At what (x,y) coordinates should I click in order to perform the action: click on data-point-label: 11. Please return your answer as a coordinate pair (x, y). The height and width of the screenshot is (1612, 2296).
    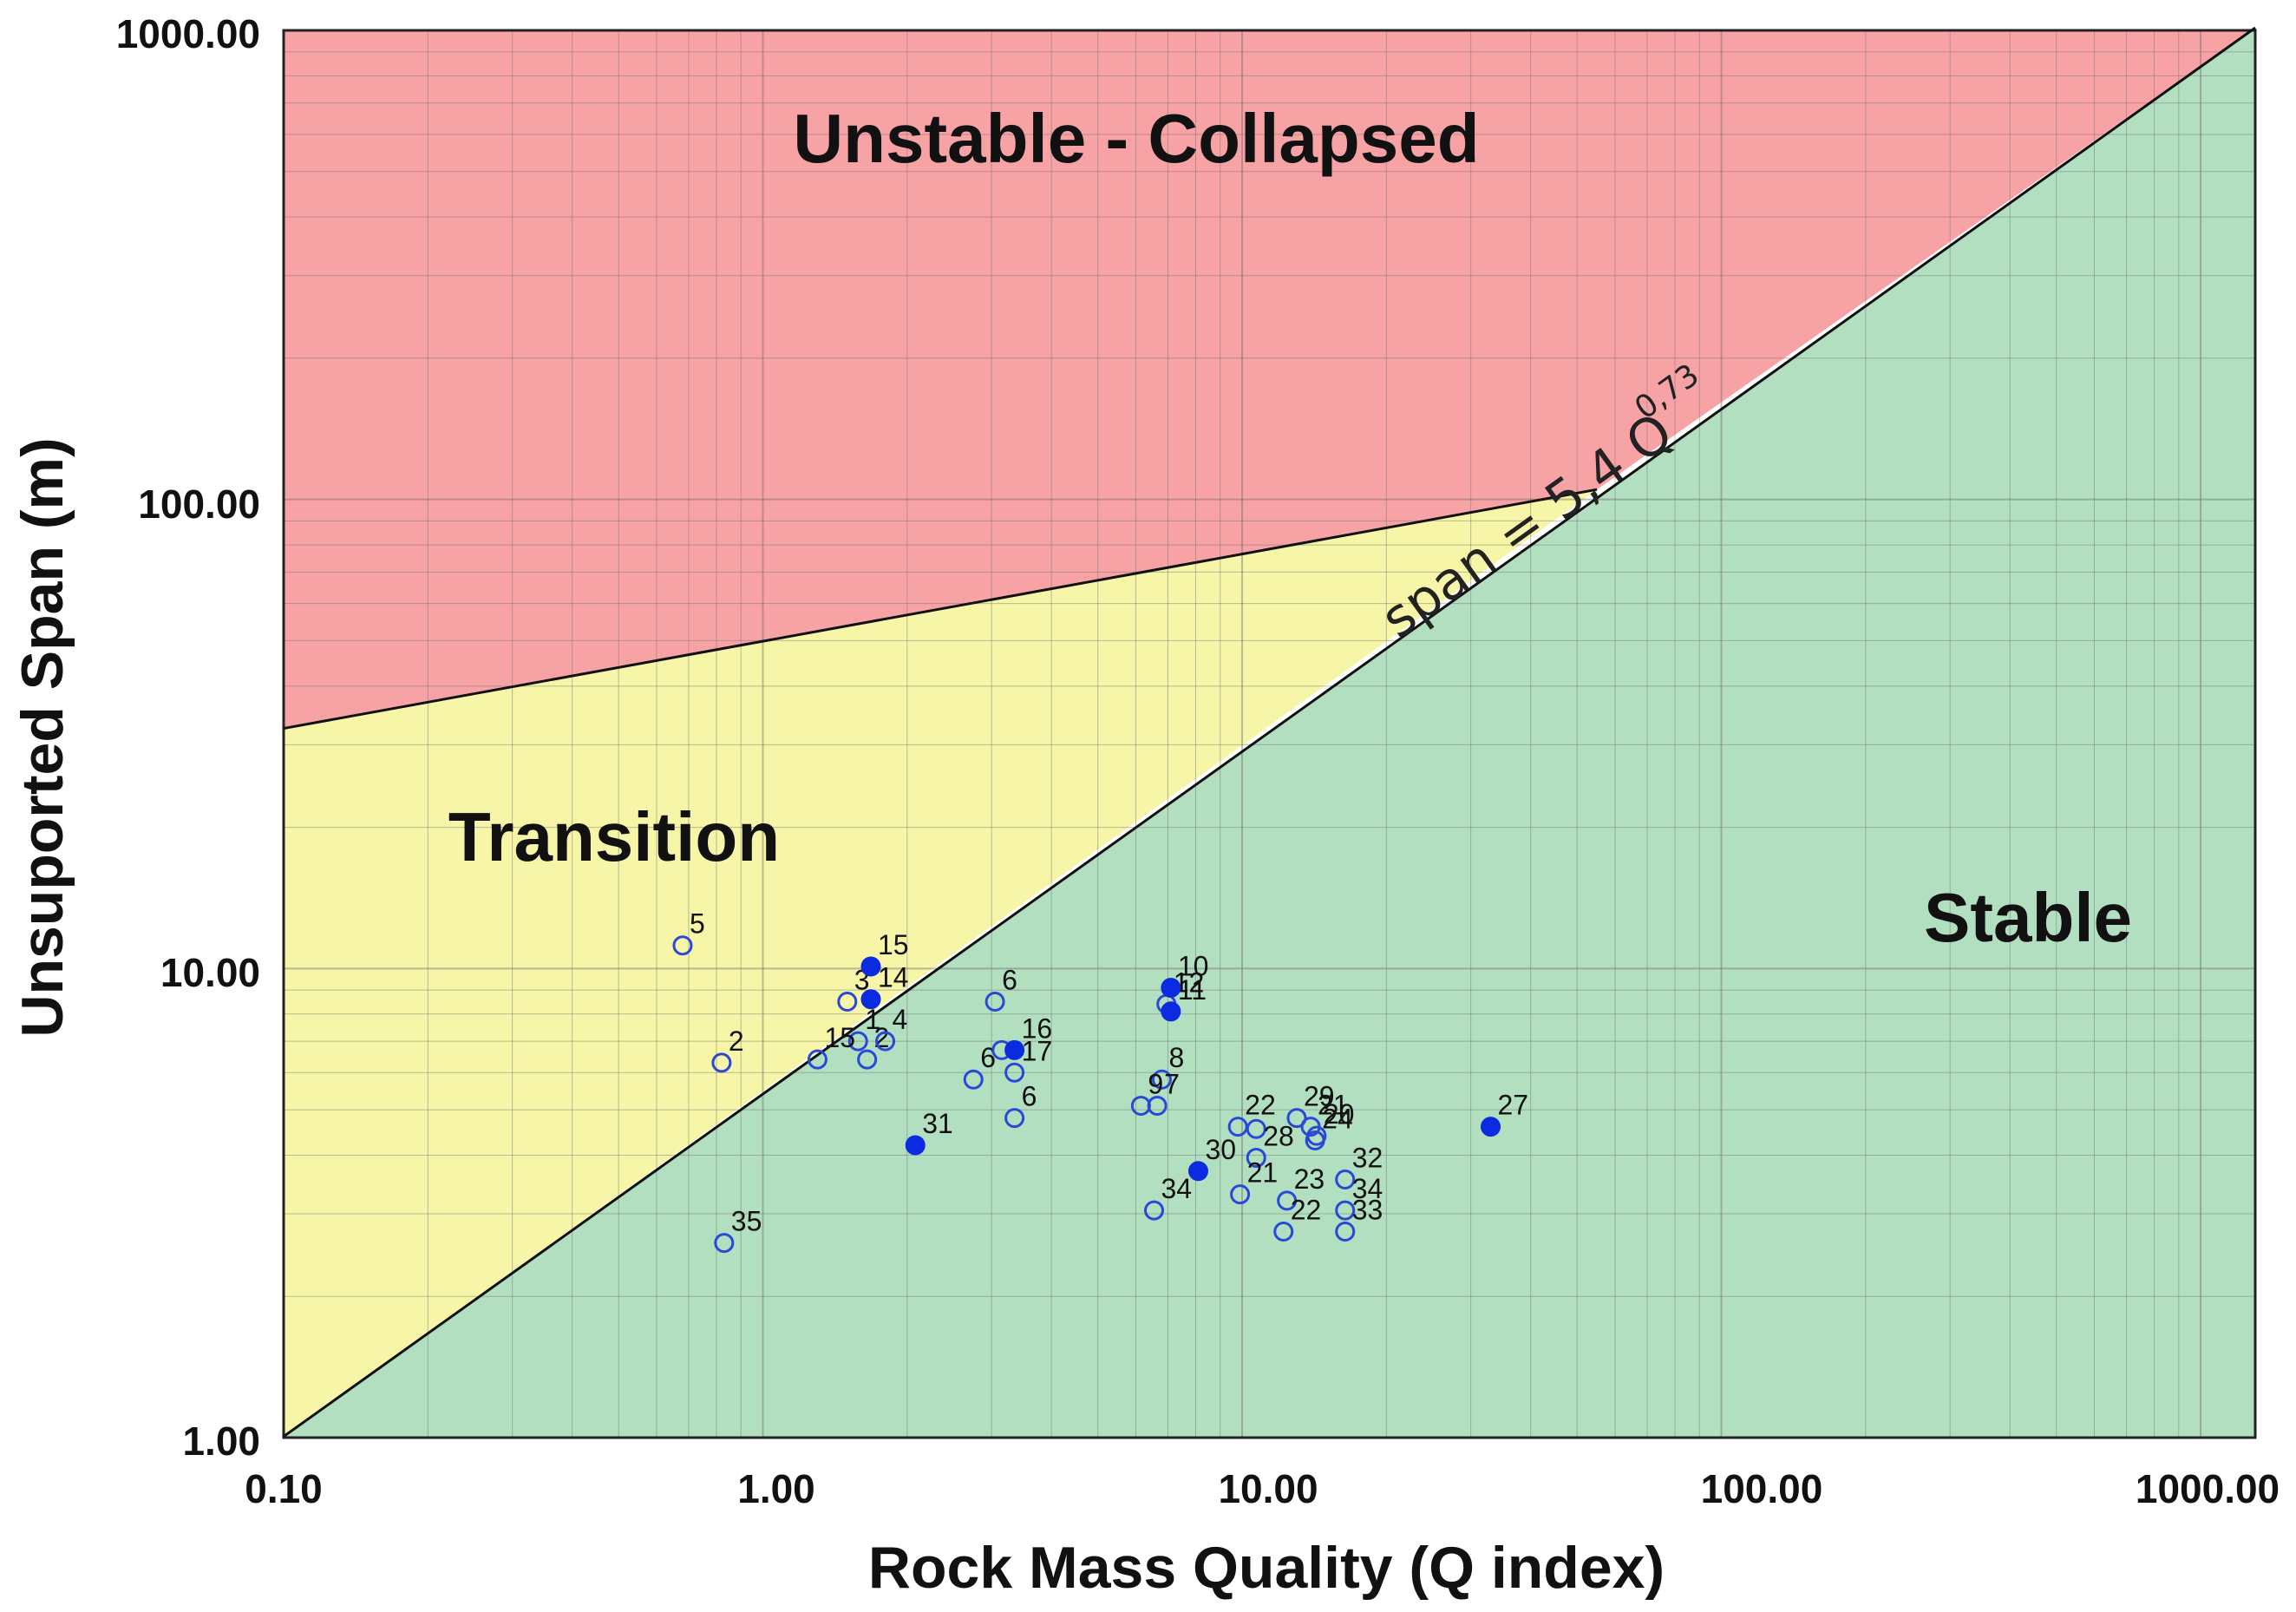
    Looking at the image, I should click on (1192, 990).